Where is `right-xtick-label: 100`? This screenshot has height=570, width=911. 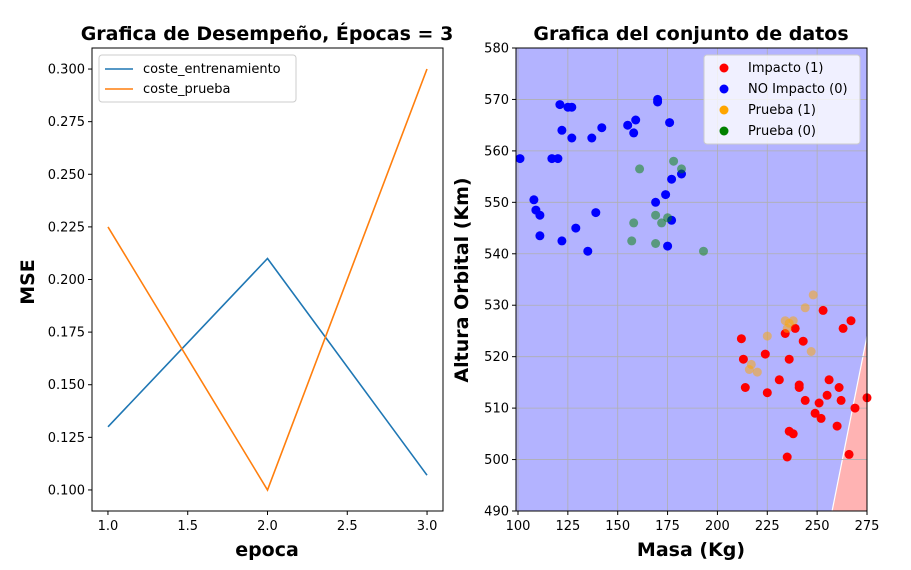
right-xtick-label: 100 is located at coordinates (518, 526).